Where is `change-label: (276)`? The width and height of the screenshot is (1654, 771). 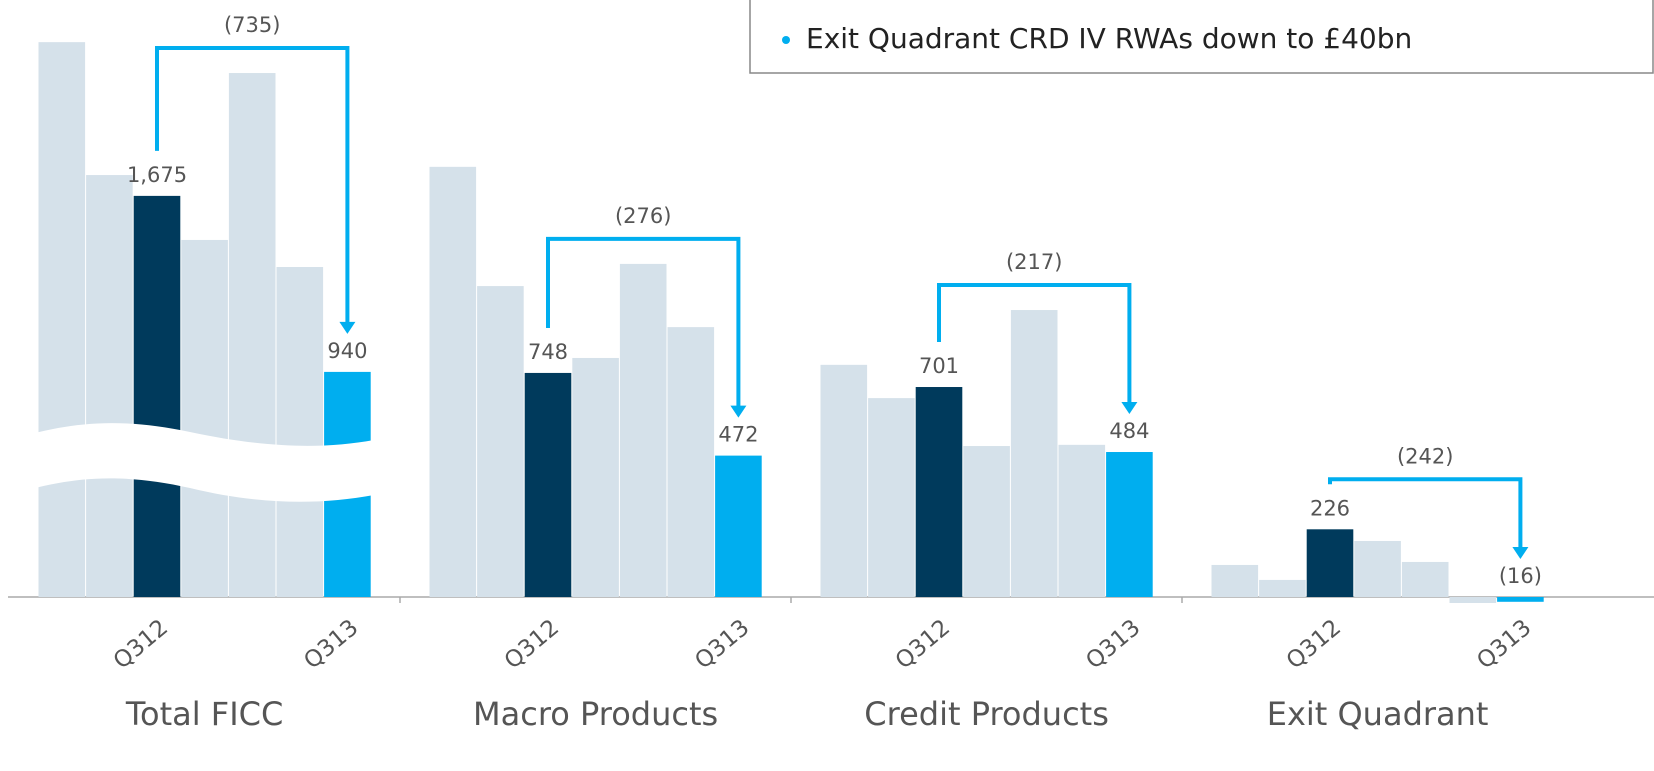
change-label: (276) is located at coordinates (643, 216).